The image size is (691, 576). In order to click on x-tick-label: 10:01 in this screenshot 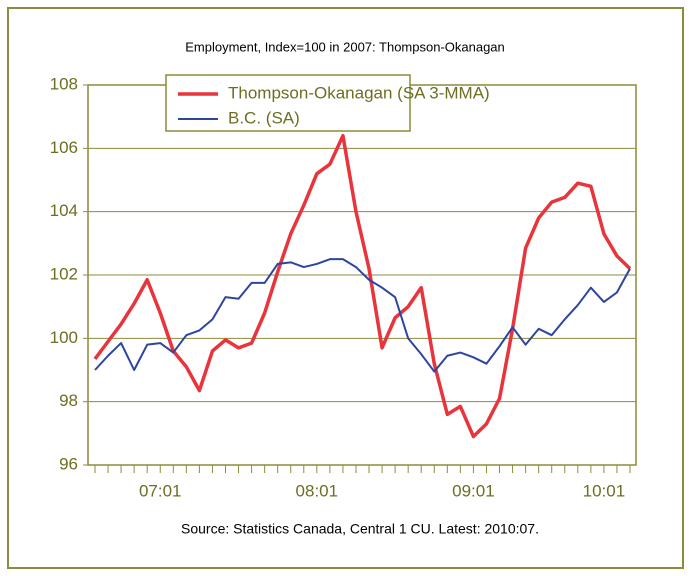, I will do `click(604, 490)`.